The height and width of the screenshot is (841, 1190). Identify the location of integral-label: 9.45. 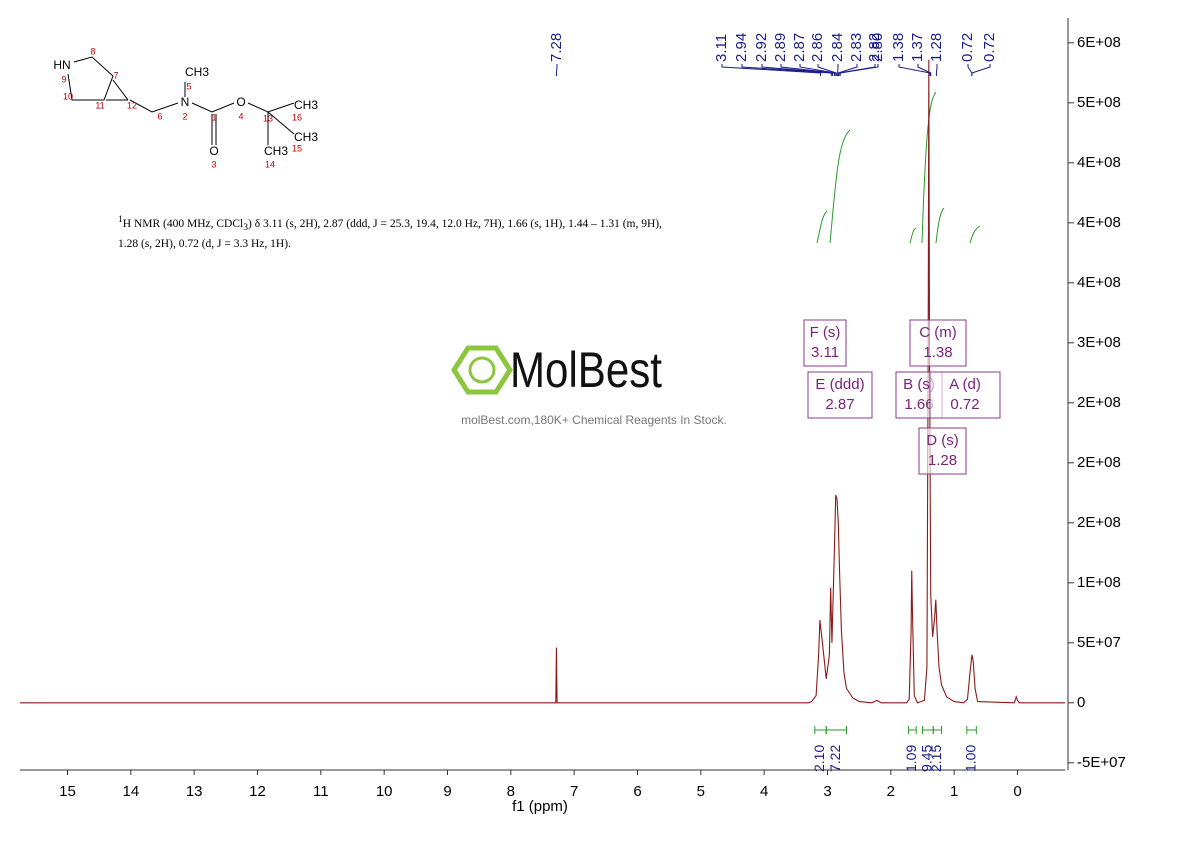
(927, 758).